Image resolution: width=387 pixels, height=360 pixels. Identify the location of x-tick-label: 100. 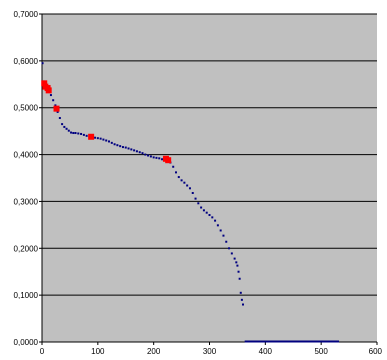
(98, 351).